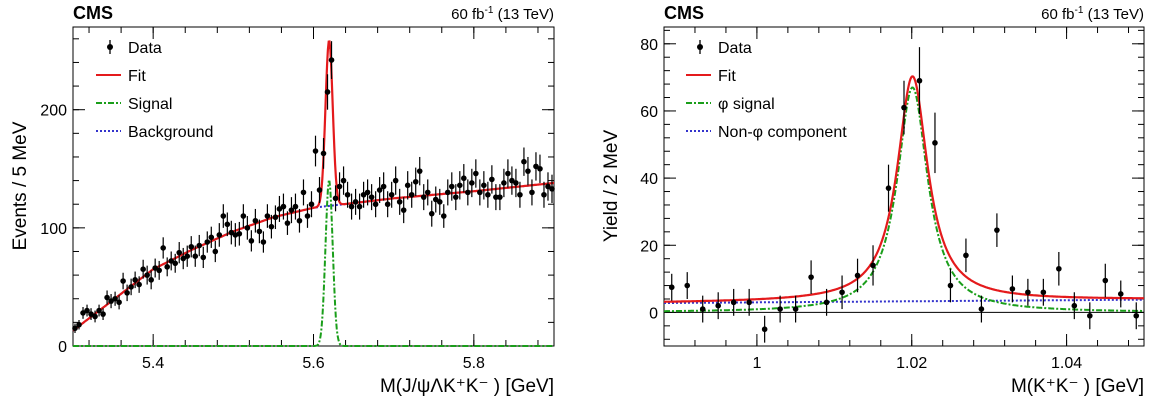 The width and height of the screenshot is (1156, 402). What do you see at coordinates (746, 104) in the screenshot?
I see `legend-label-signal-right: φ signal` at bounding box center [746, 104].